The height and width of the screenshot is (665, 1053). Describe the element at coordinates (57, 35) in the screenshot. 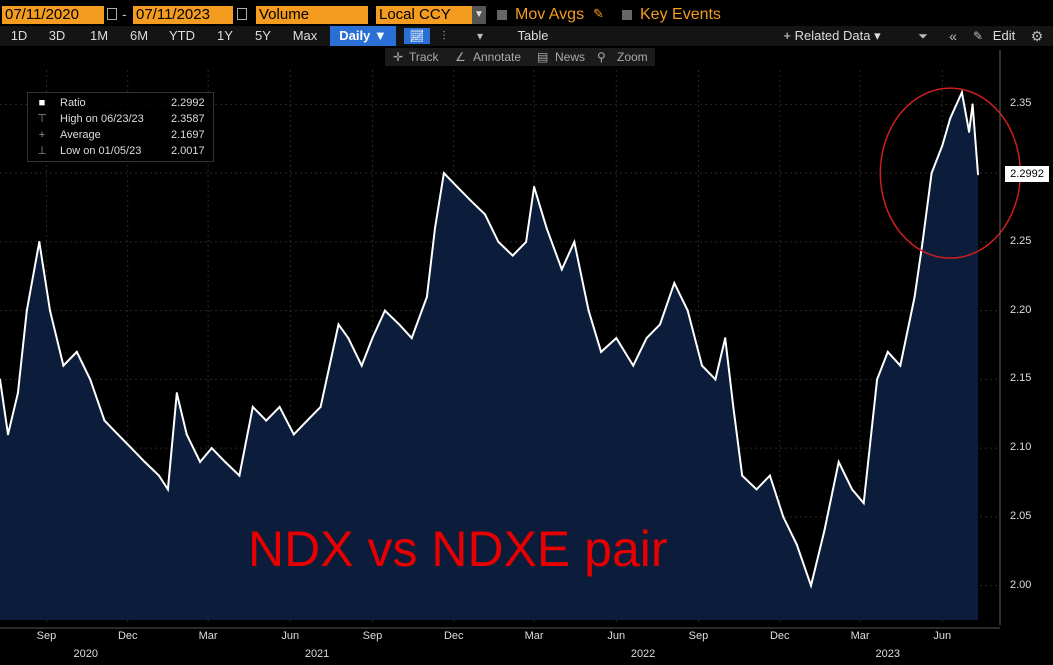

I see `period-3d: 3D` at that location.